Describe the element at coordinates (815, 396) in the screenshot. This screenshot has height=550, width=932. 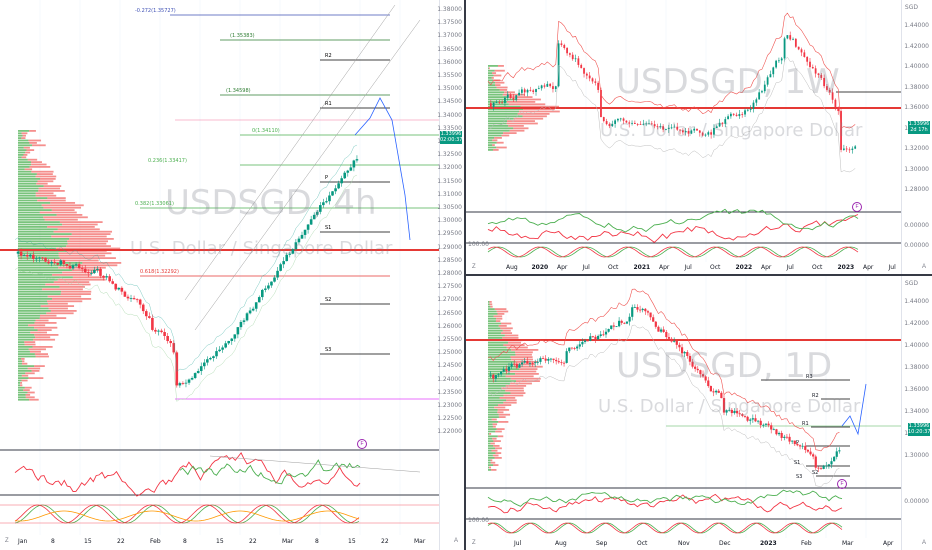
I see `pivot-label: R2` at that location.